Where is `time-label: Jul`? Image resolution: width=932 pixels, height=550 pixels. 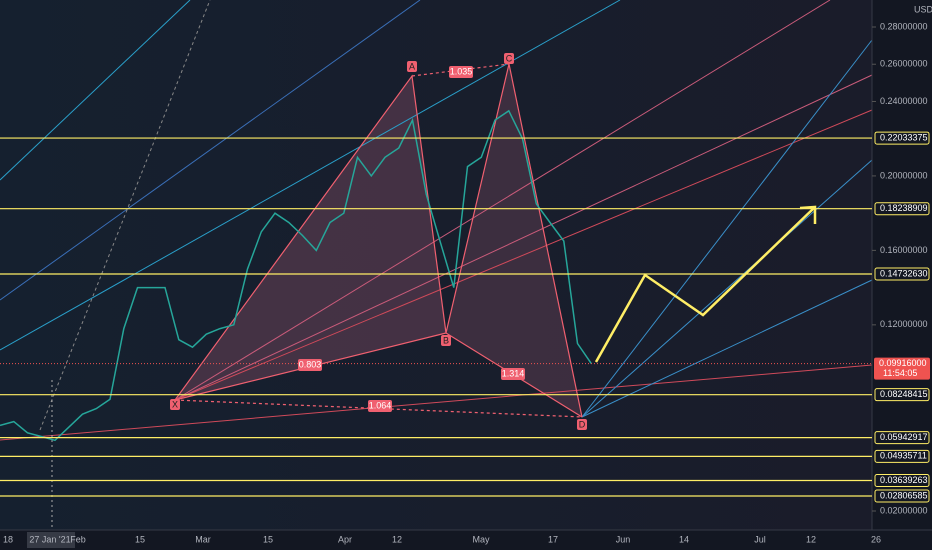 time-label: Jul is located at coordinates (760, 539).